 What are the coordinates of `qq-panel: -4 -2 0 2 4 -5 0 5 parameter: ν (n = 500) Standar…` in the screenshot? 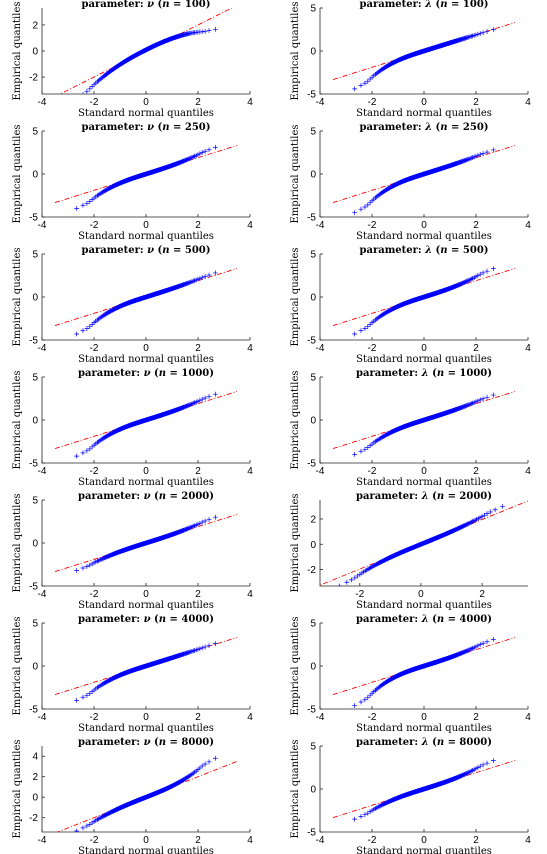 It's located at (132, 305).